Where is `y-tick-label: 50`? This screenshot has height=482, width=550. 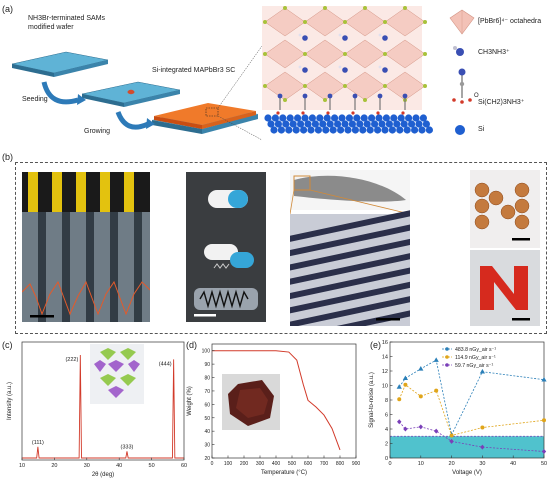 y-tick-label: 50 is located at coordinates (207, 419).